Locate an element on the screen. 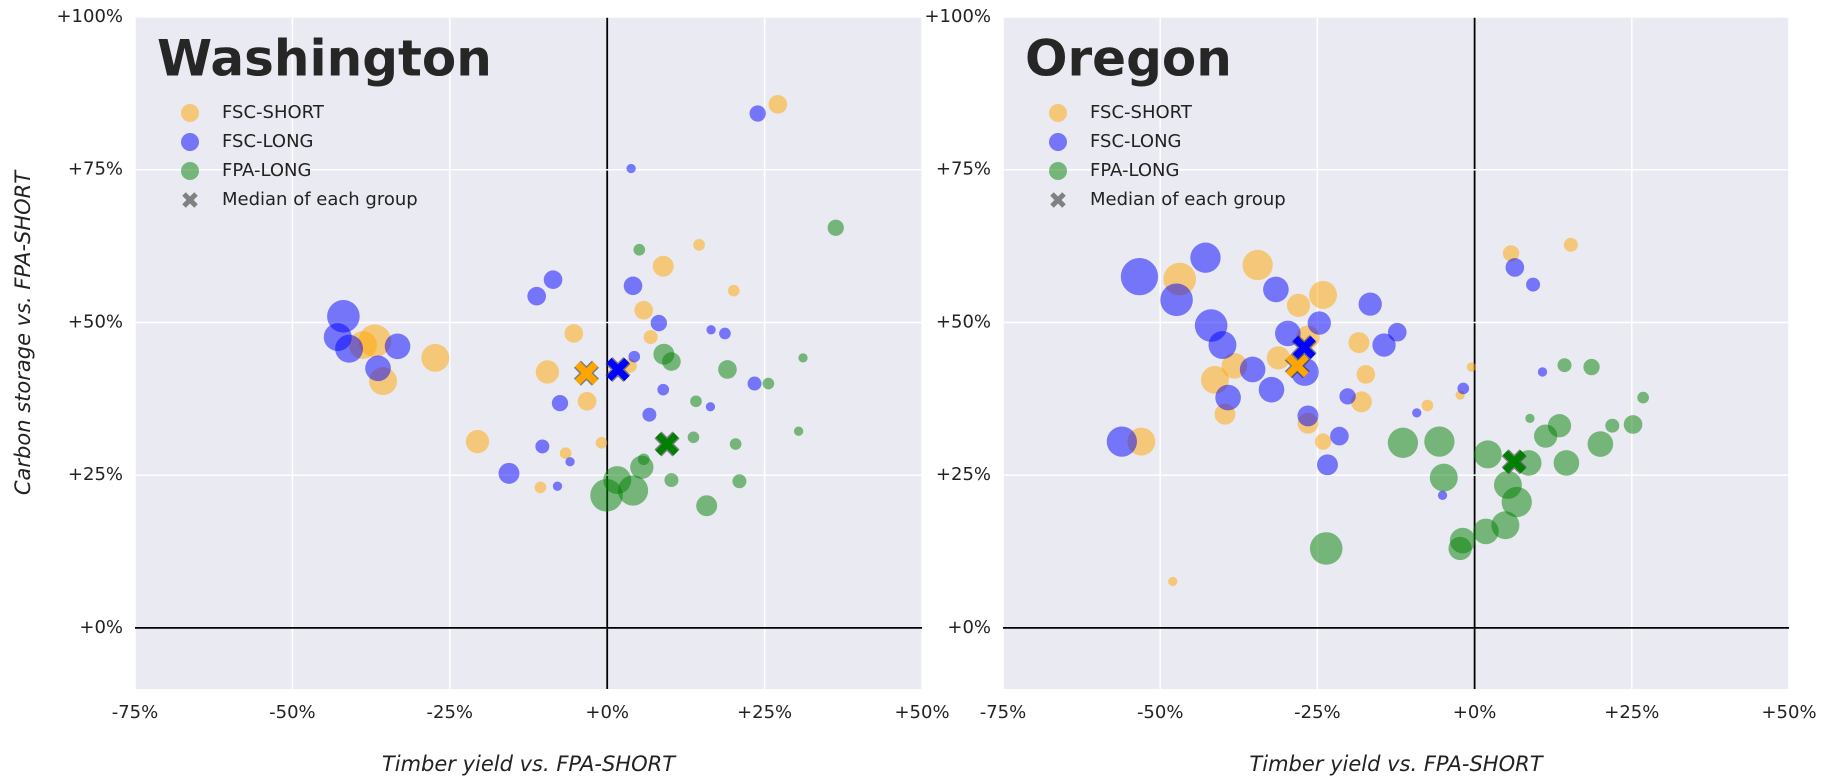 The width and height of the screenshot is (1826, 780). y-tick-label: +50% is located at coordinates (963, 321).